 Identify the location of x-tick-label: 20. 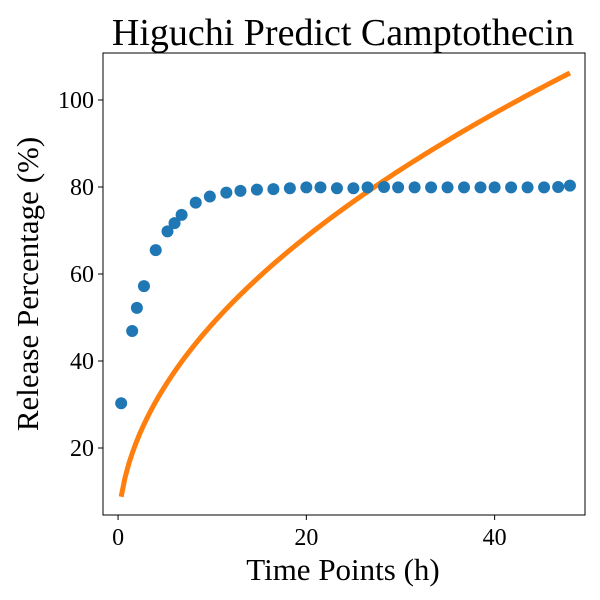
(306, 538).